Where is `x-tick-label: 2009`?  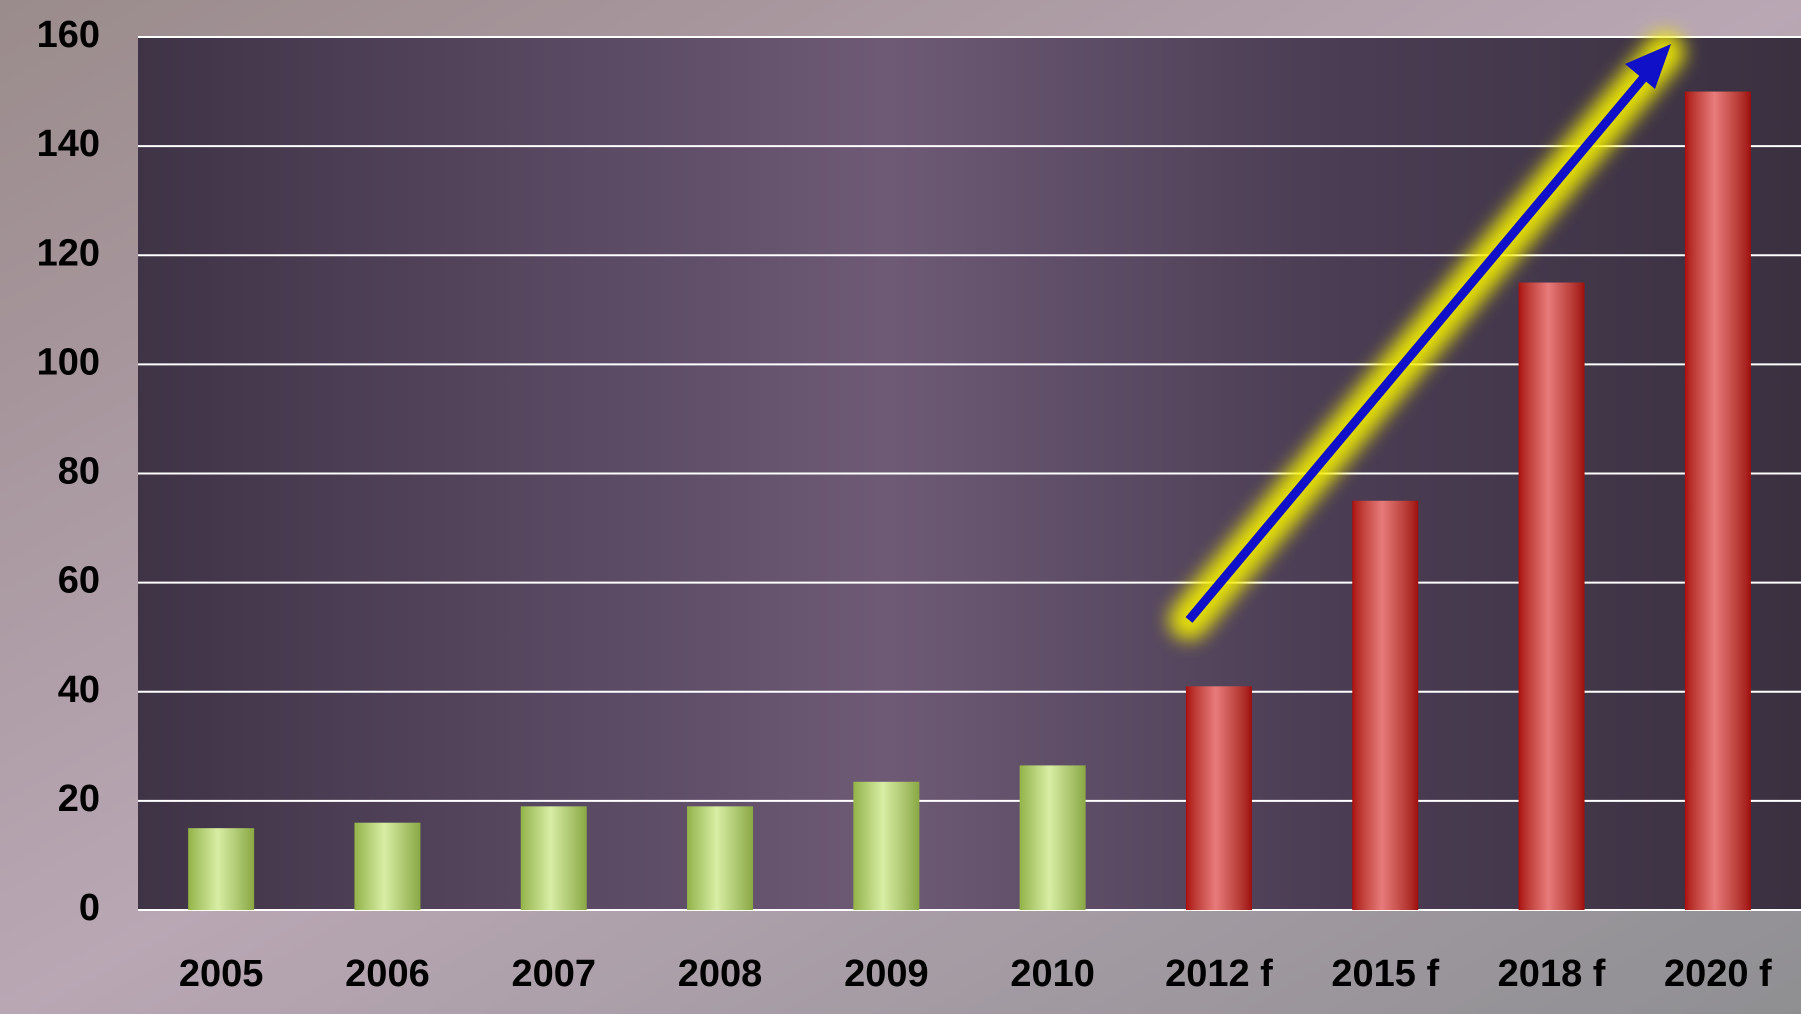
x-tick-label: 2009 is located at coordinates (886, 974).